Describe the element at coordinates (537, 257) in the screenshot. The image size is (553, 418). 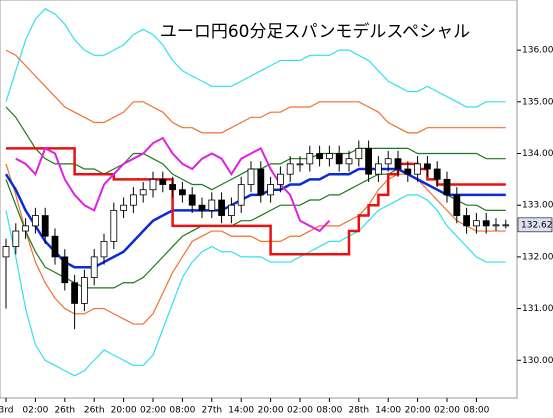
I see `y-tick-label: 132.00` at that location.